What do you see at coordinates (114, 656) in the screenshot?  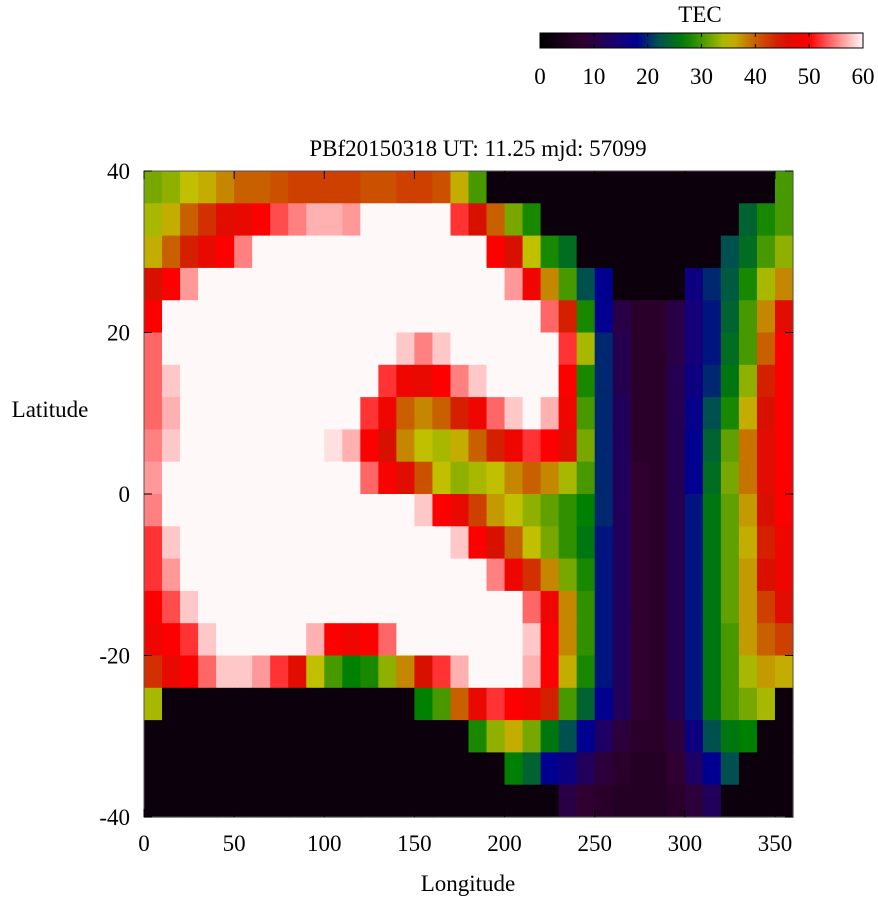 I see `y-tick-label: -20` at bounding box center [114, 656].